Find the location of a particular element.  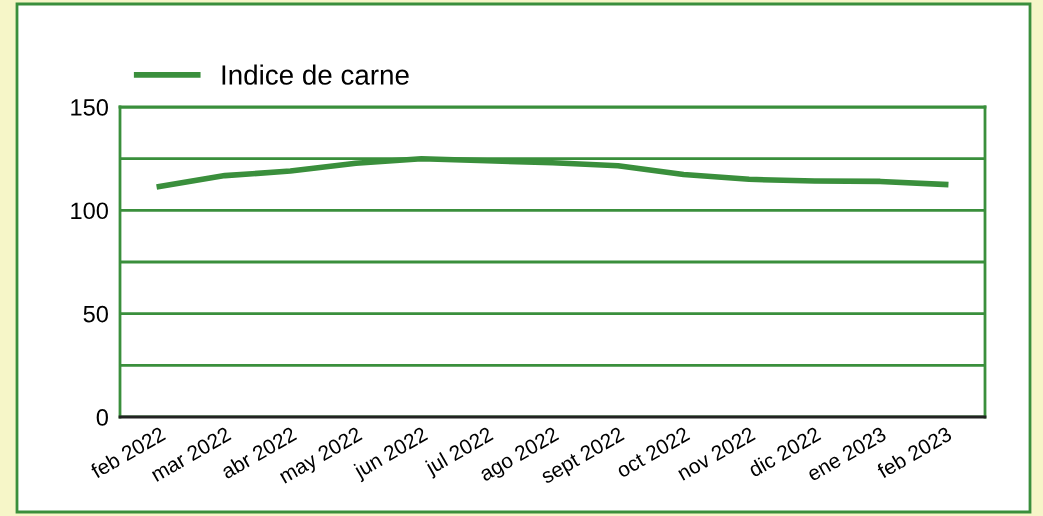

y-tick-label: 0 is located at coordinates (102, 417).